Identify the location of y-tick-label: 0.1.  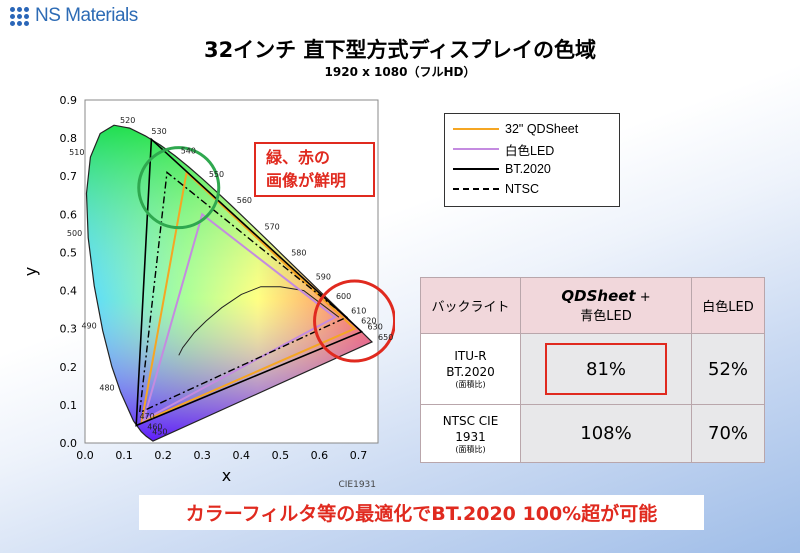
(69, 405).